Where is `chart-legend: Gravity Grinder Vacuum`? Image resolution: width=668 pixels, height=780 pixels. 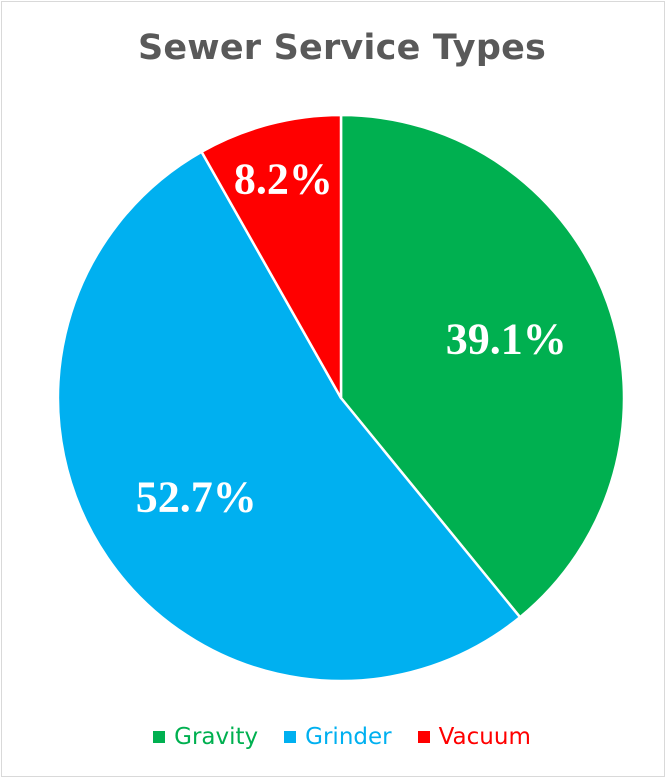
chart-legend: Gravity Grinder Vacuum is located at coordinates (334, 737).